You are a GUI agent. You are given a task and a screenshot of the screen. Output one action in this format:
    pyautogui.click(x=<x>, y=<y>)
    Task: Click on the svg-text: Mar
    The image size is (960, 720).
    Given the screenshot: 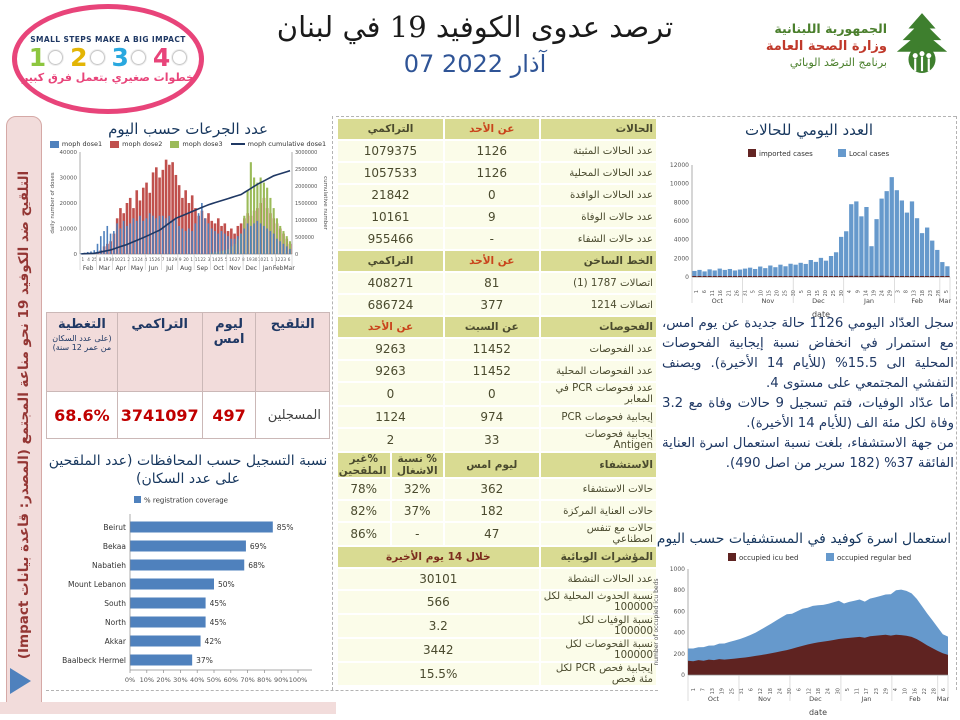 What is the action you would take?
    pyautogui.click(x=105, y=268)
    